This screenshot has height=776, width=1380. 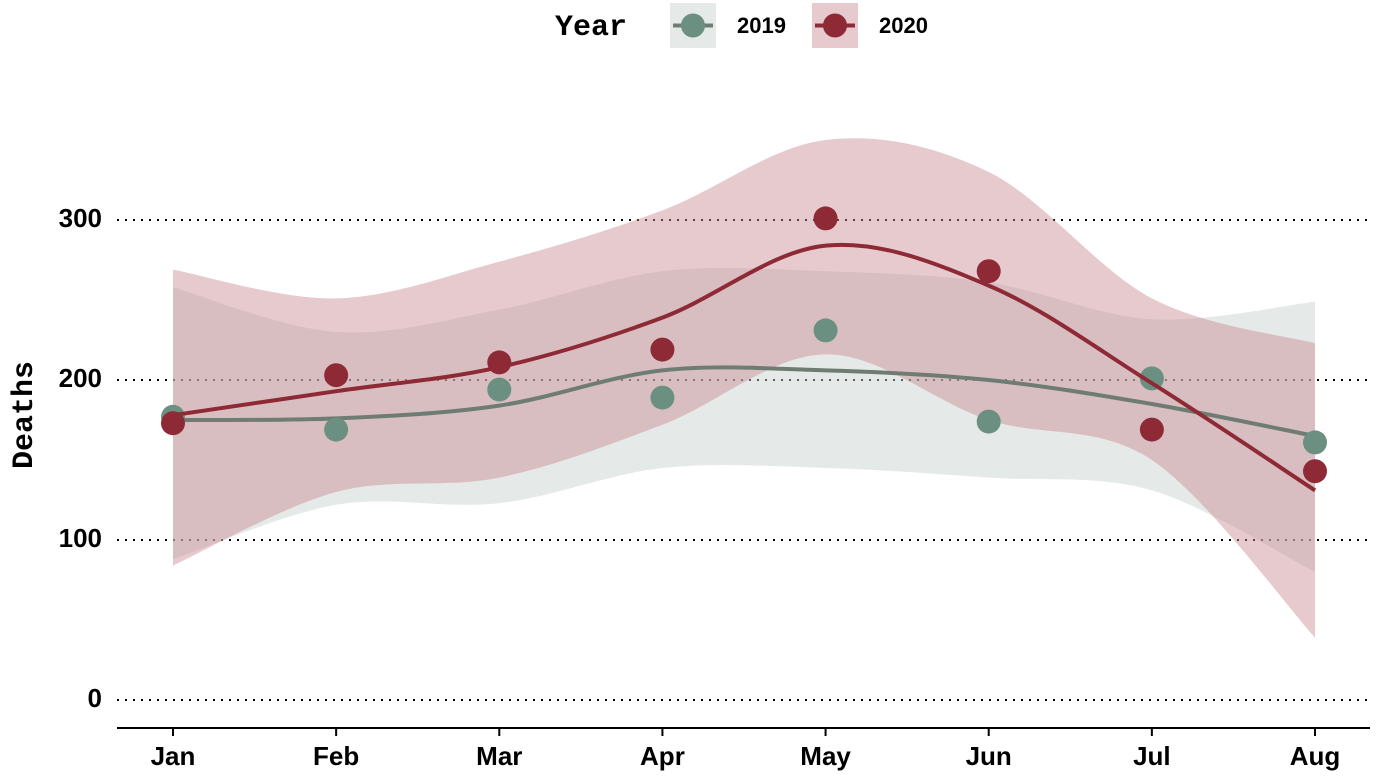 I want to click on legend-label: 2020, so click(x=903, y=25).